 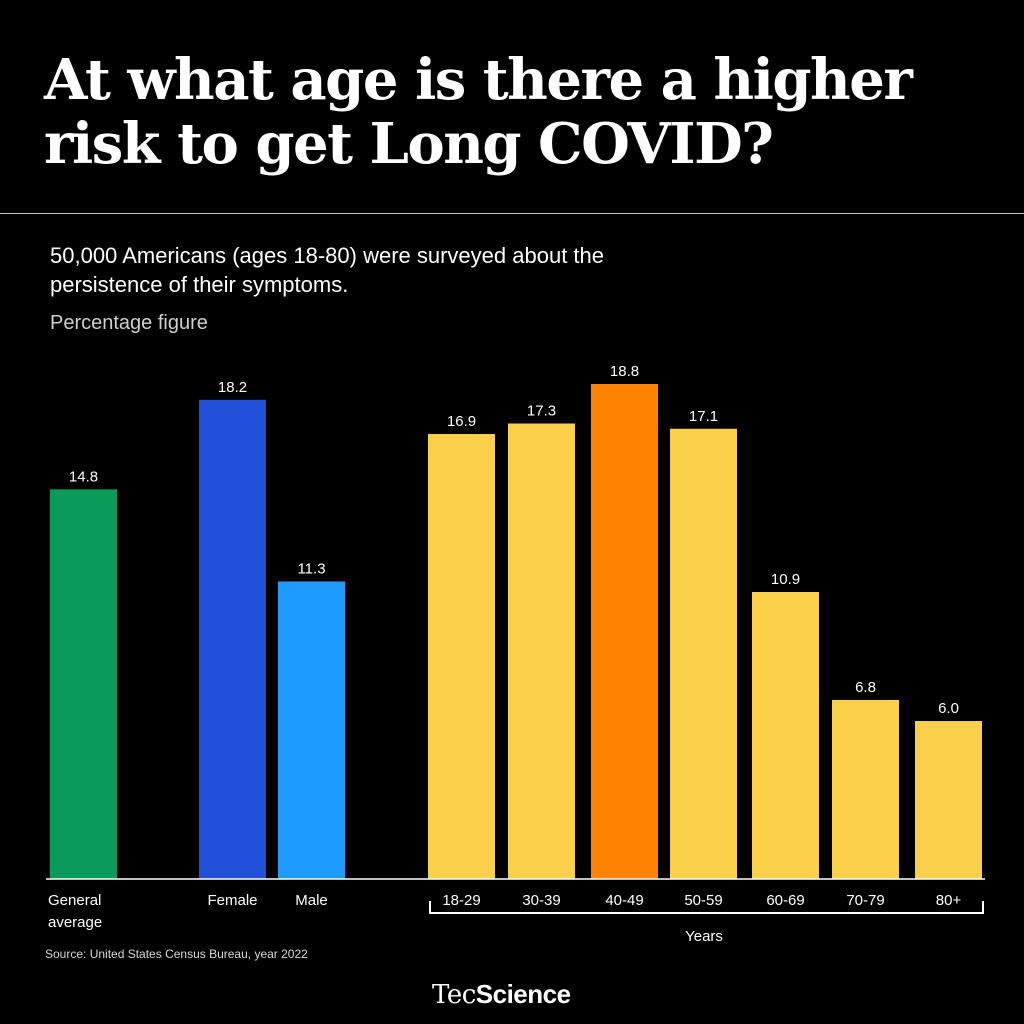 What do you see at coordinates (703, 900) in the screenshot?
I see `category-label-6: 50-59` at bounding box center [703, 900].